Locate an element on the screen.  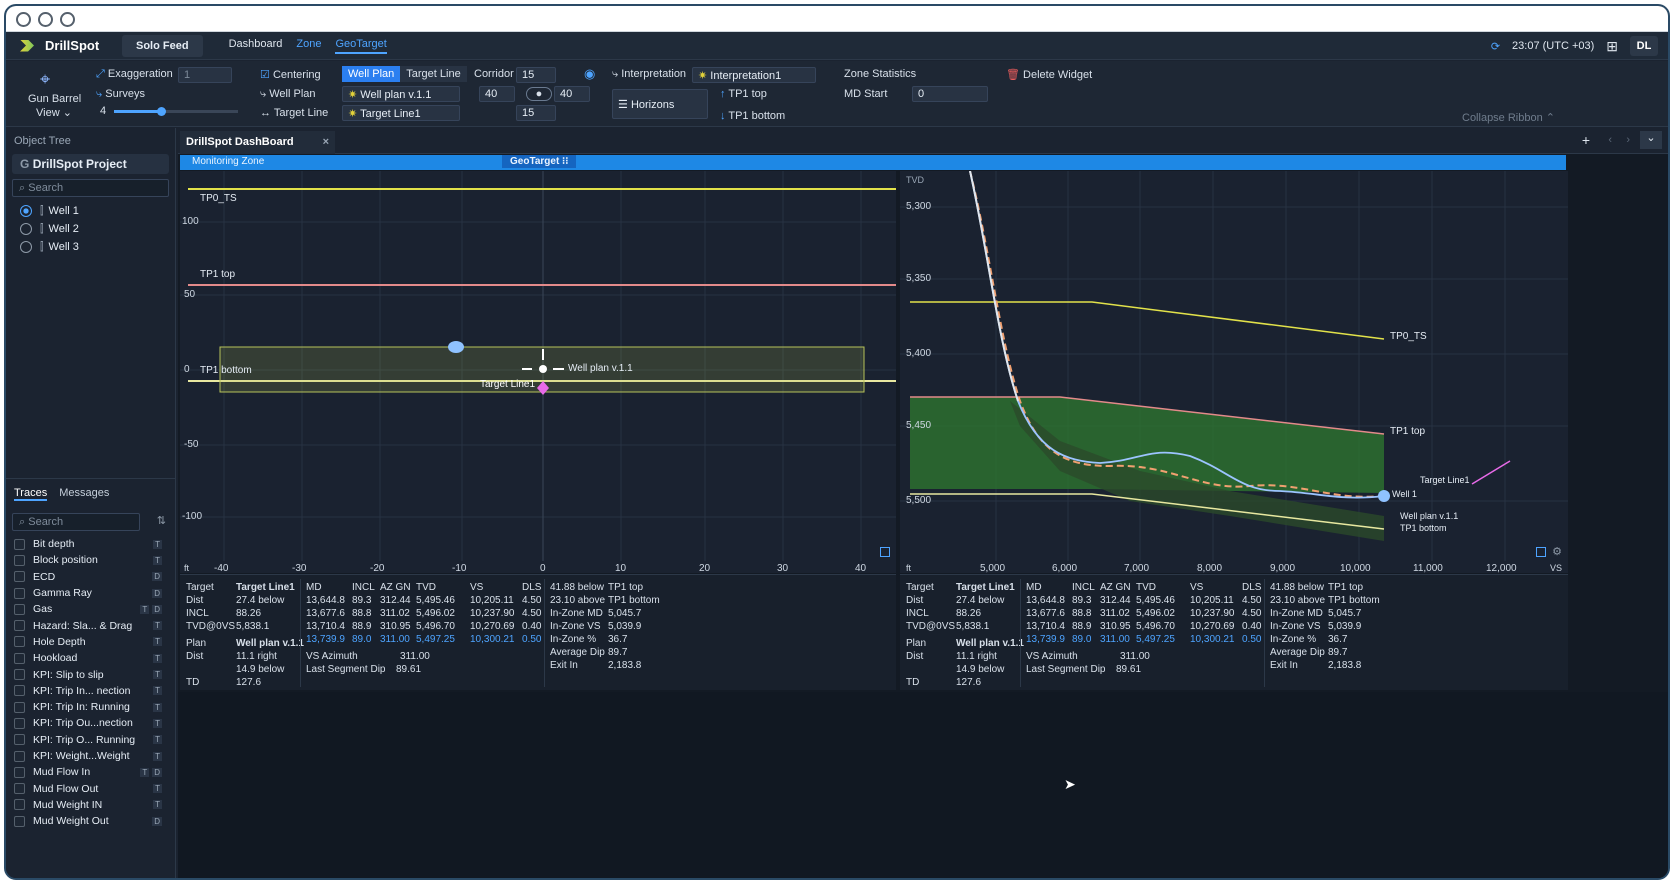
trace-item: Mud Weight IN T is located at coordinates (91, 805).